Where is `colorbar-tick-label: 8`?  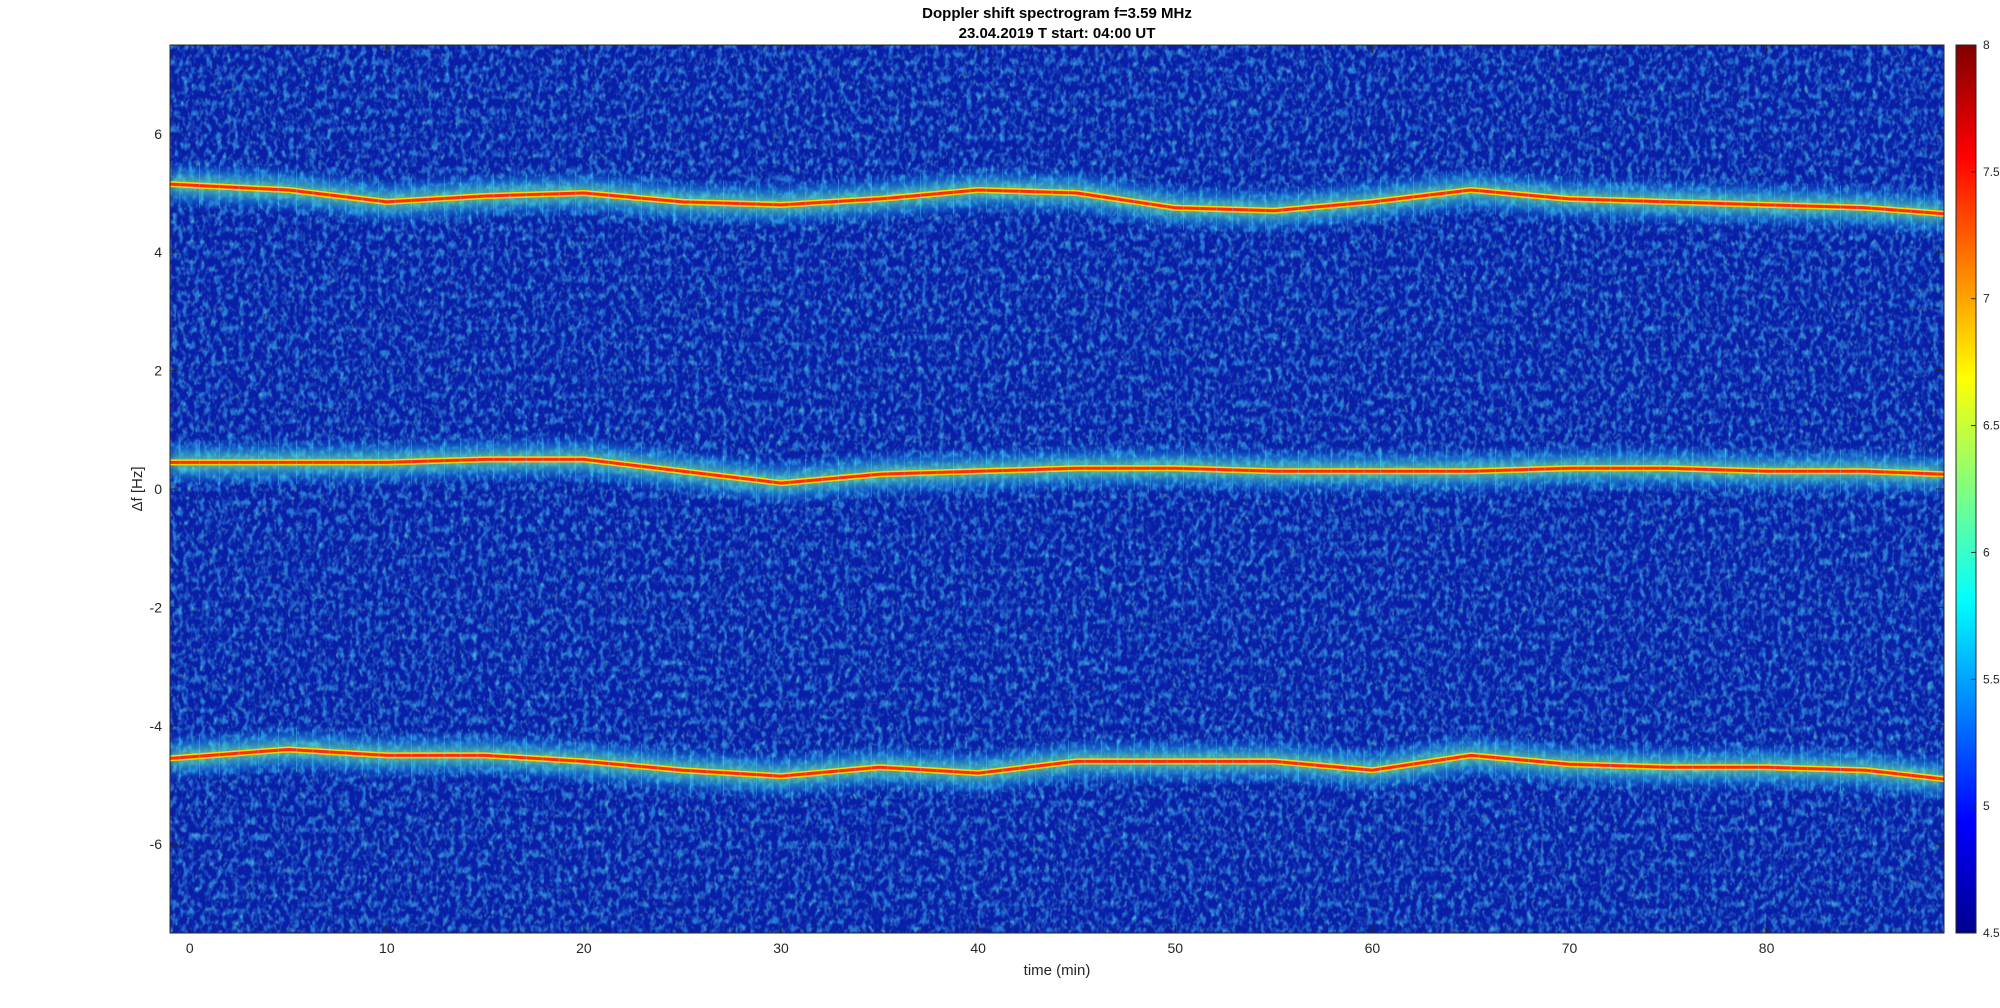 colorbar-tick-label: 8 is located at coordinates (1986, 45).